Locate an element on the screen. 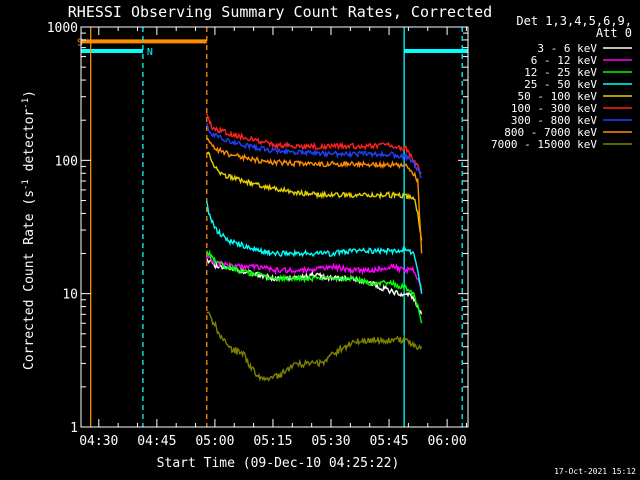  y-axis-label-exp-2: -1 is located at coordinates (26, 103).